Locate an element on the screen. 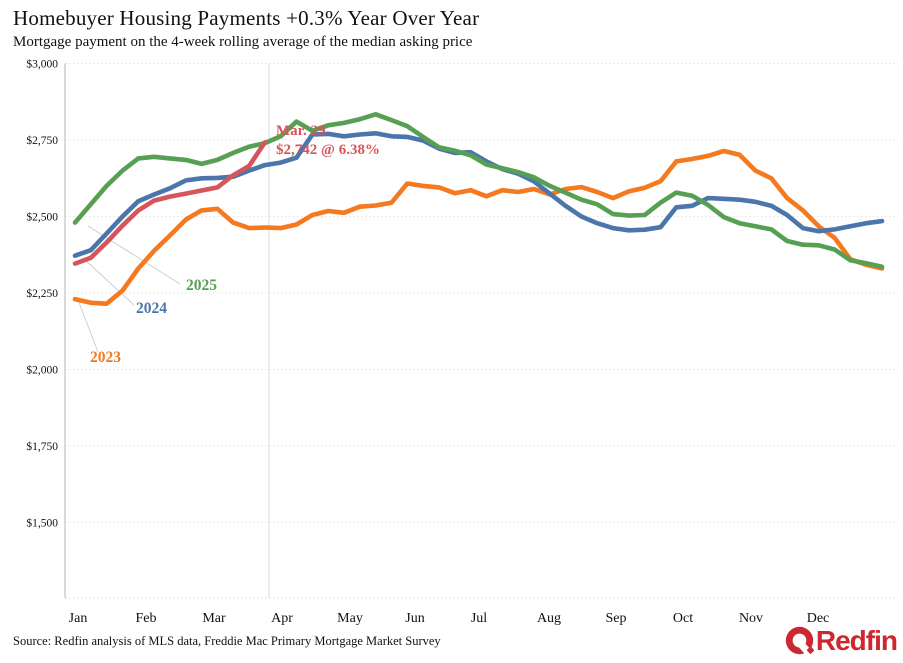 Image resolution: width=903 pixels, height=663 pixels. y-tick-label: $1,500 is located at coordinates (42, 523).